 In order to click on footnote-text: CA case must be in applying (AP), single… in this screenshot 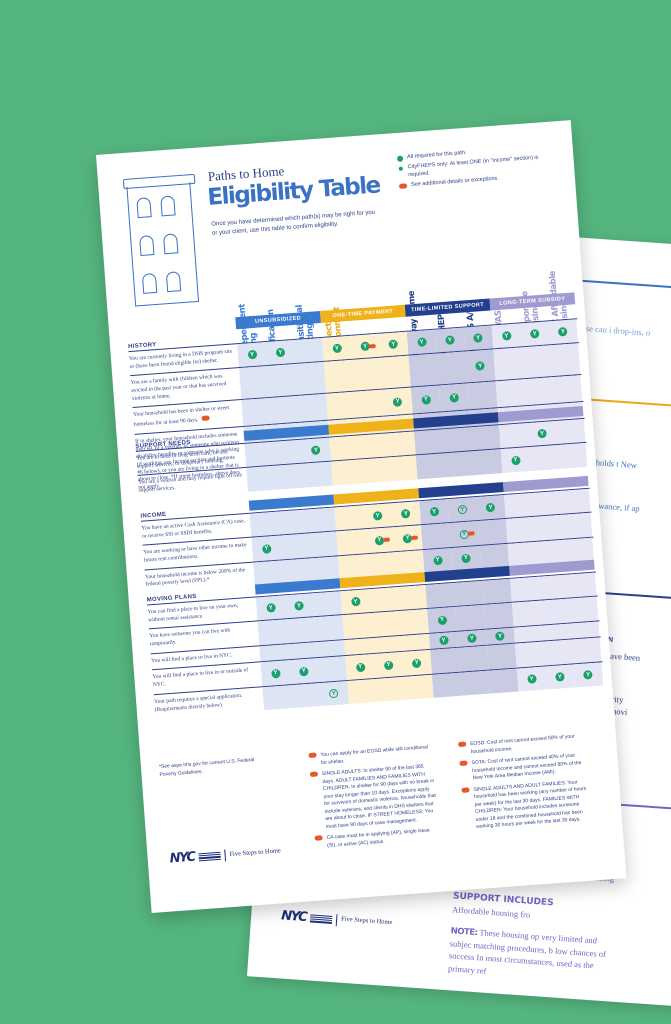, I will do `click(378, 838)`.